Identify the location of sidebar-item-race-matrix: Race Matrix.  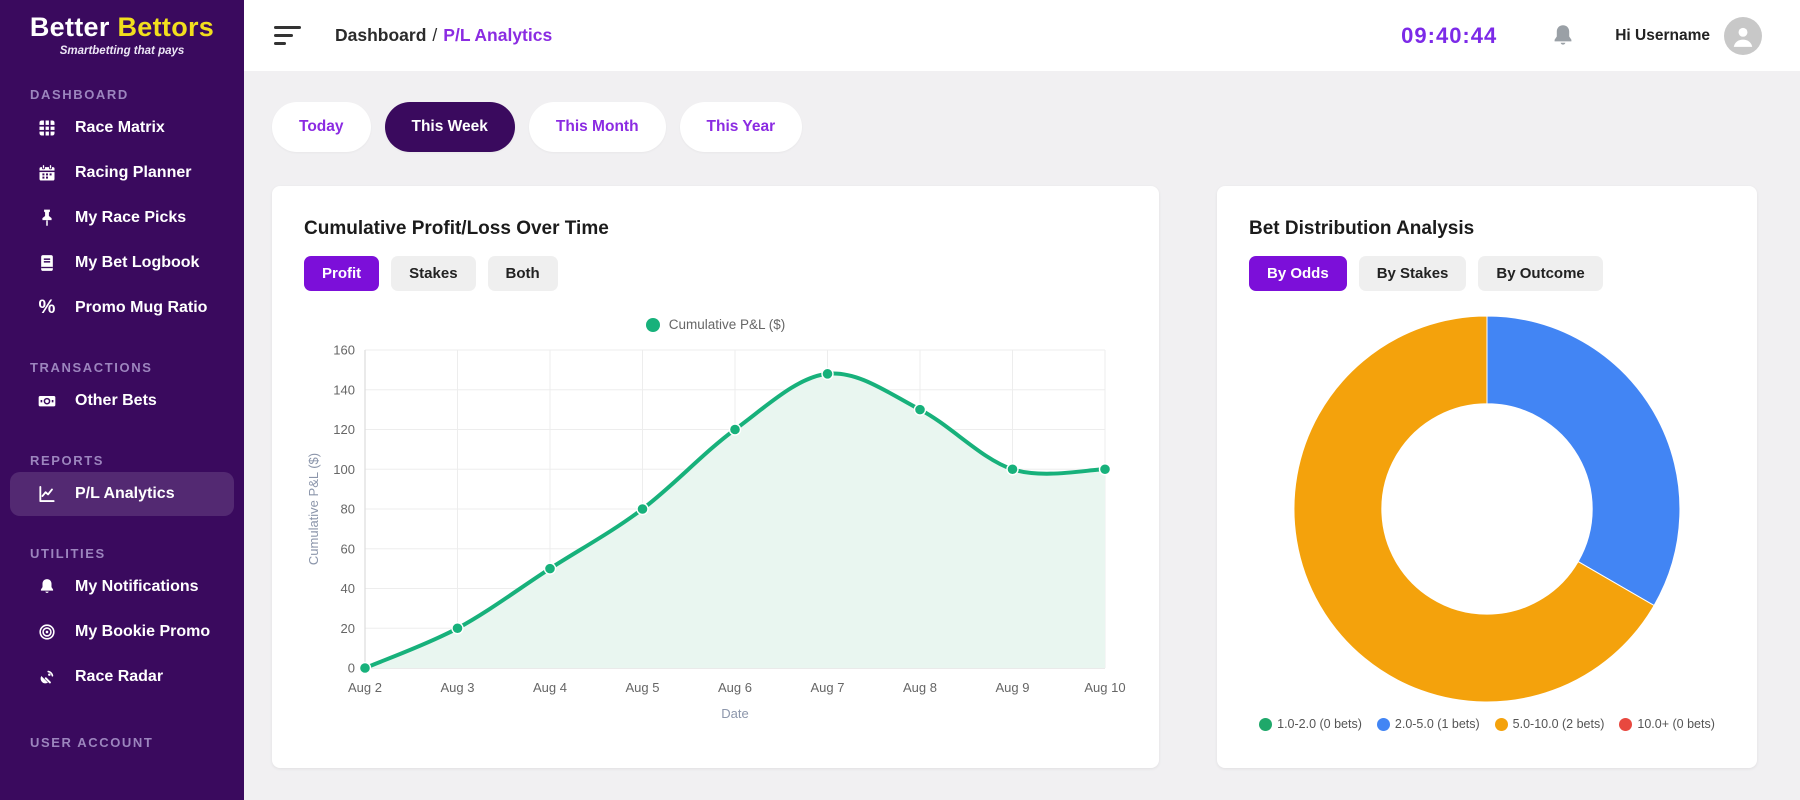
(122, 128).